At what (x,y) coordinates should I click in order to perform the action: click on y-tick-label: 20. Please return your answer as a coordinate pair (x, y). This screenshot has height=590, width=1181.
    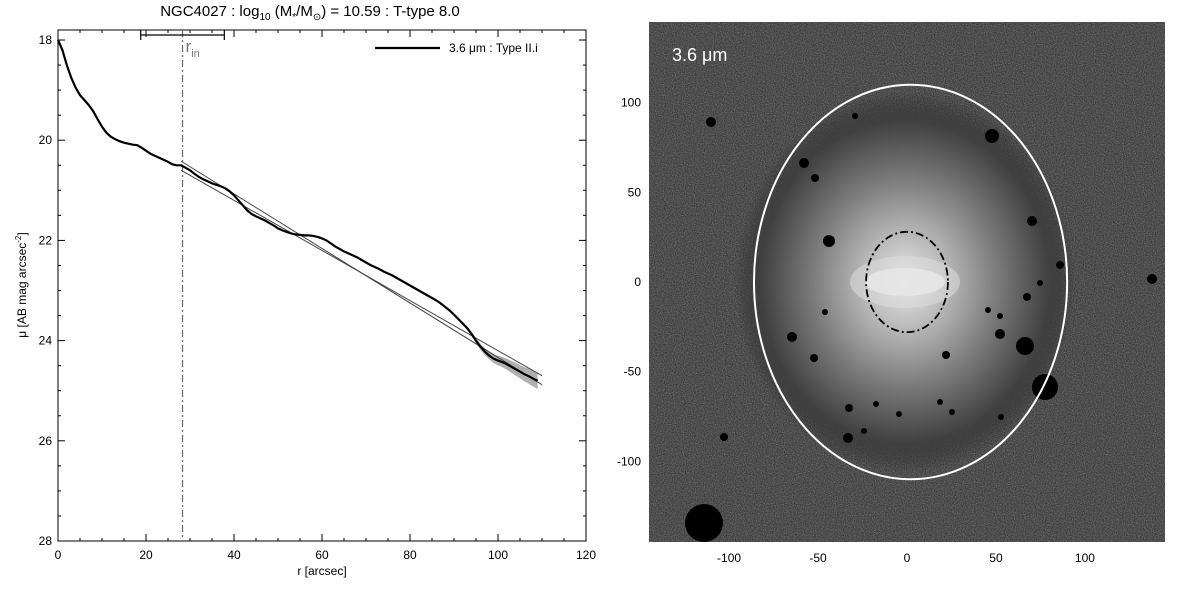
    Looking at the image, I should click on (46, 140).